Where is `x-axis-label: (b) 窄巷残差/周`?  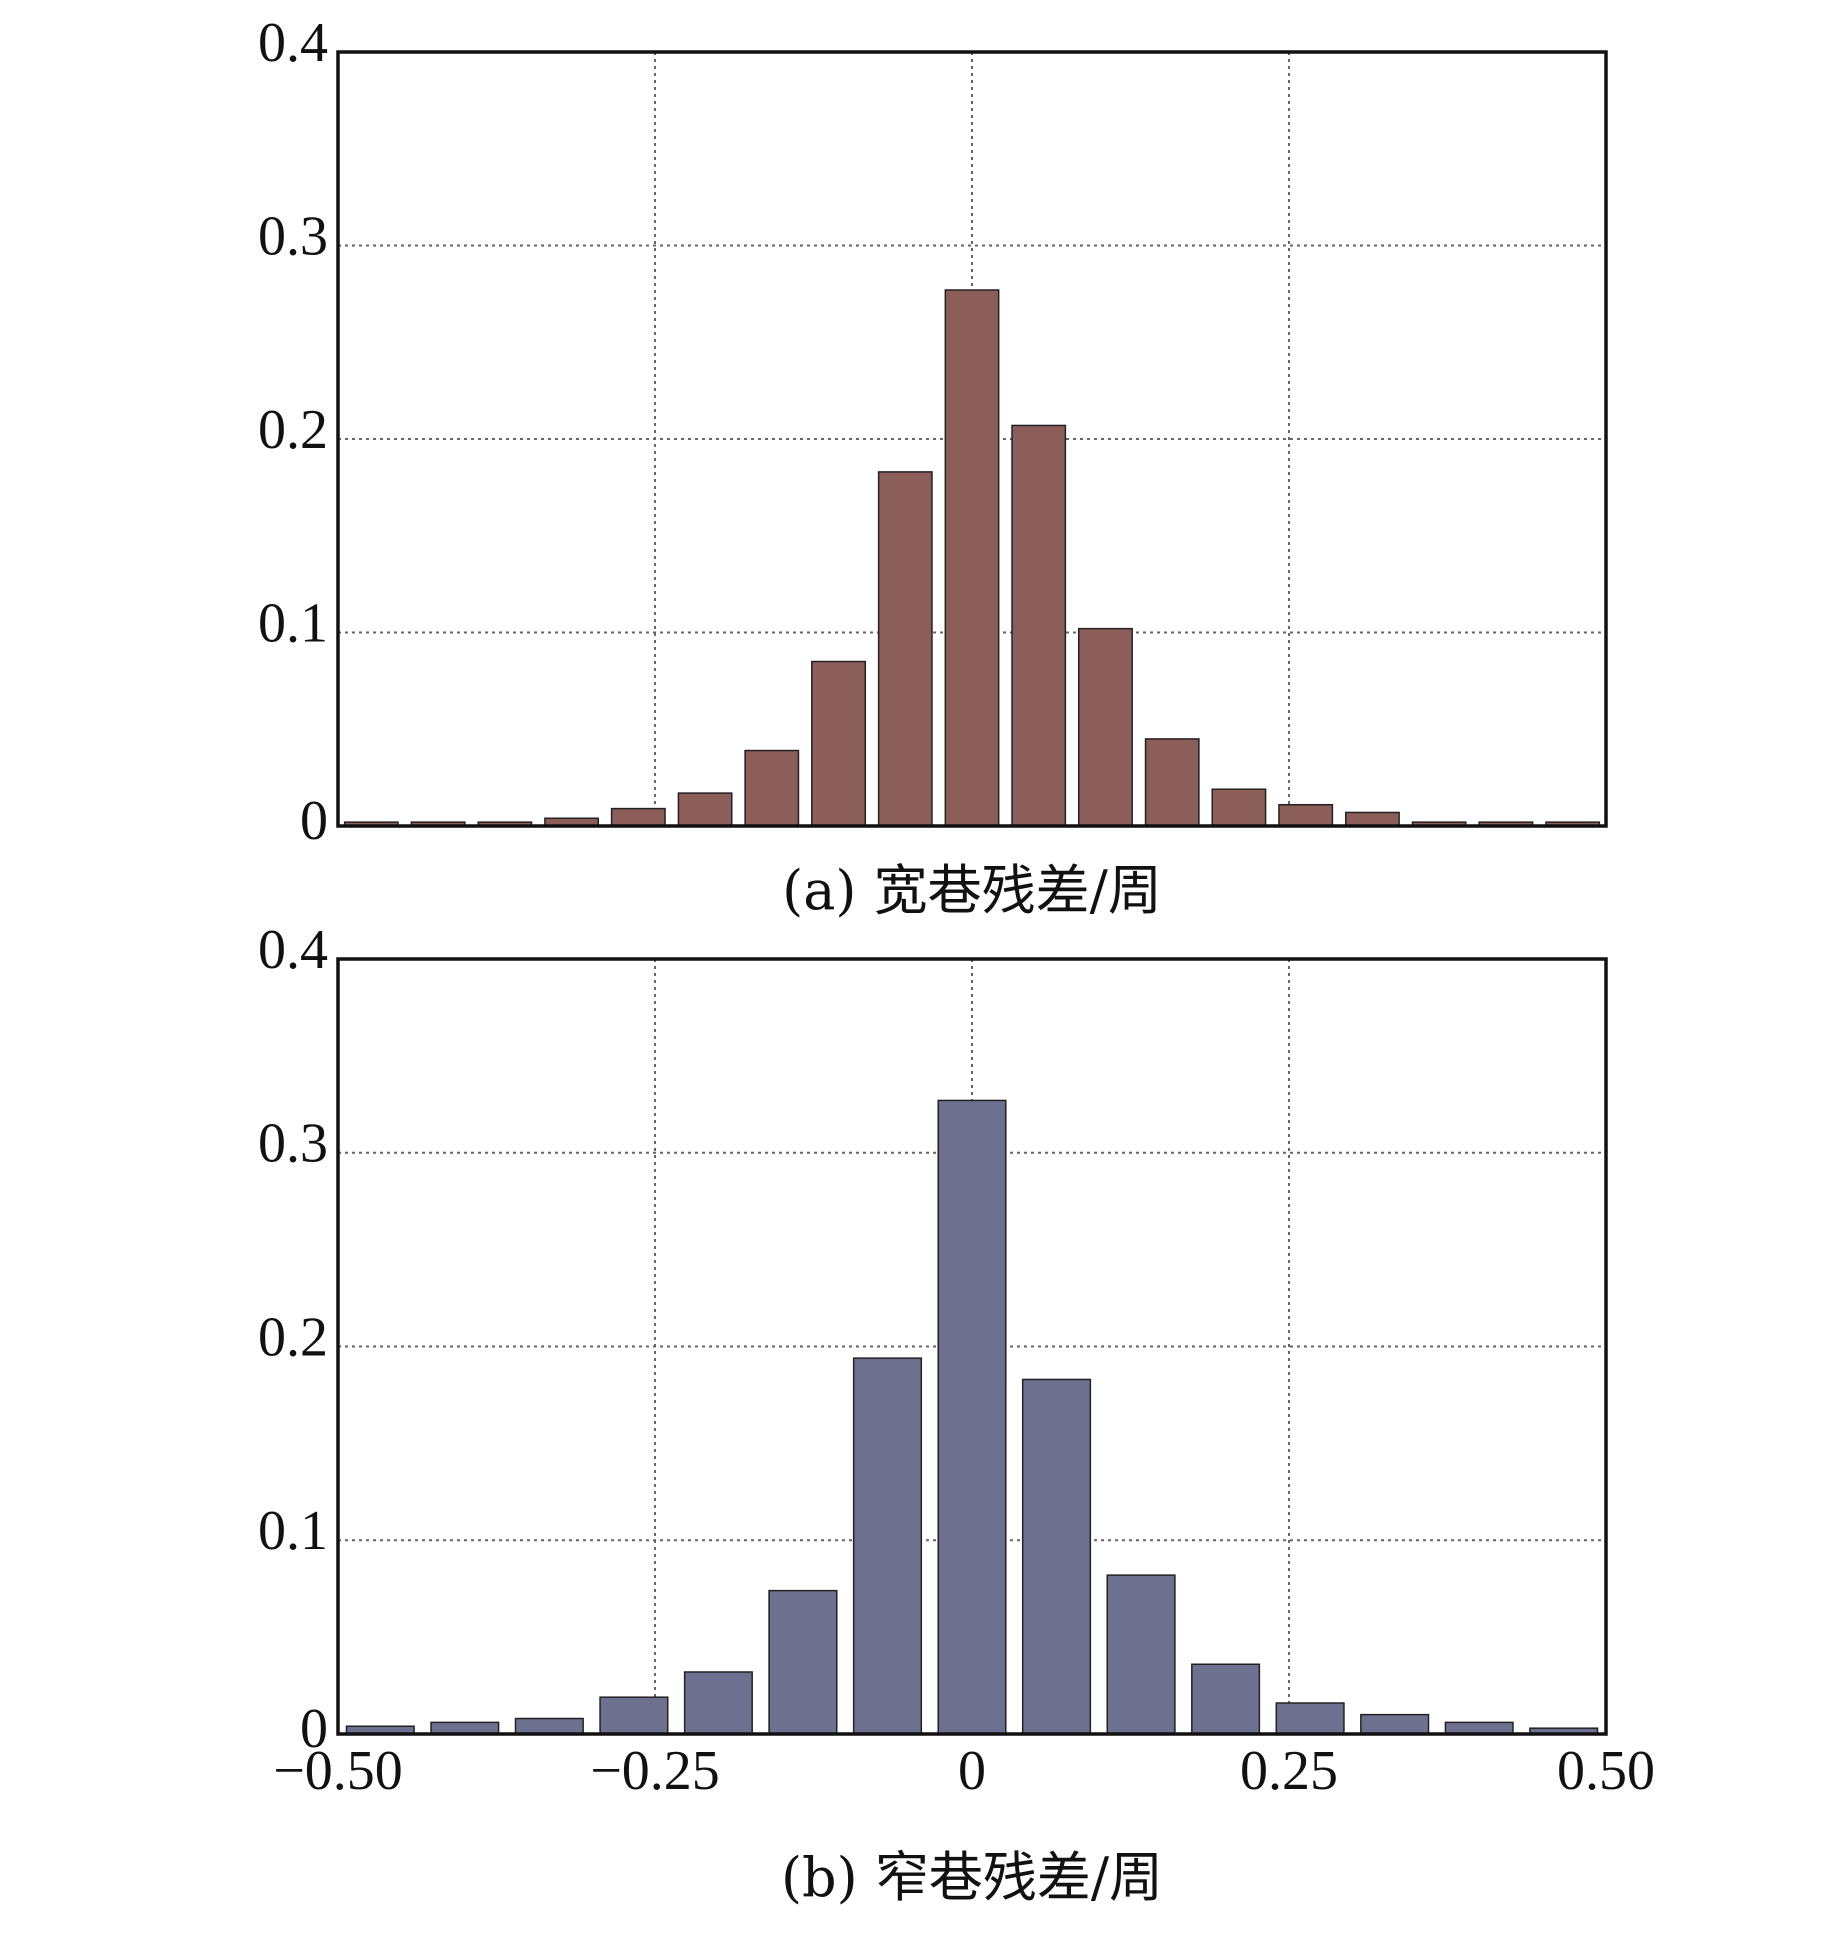 x-axis-label: (b) 窄巷残差/周 is located at coordinates (972, 1877).